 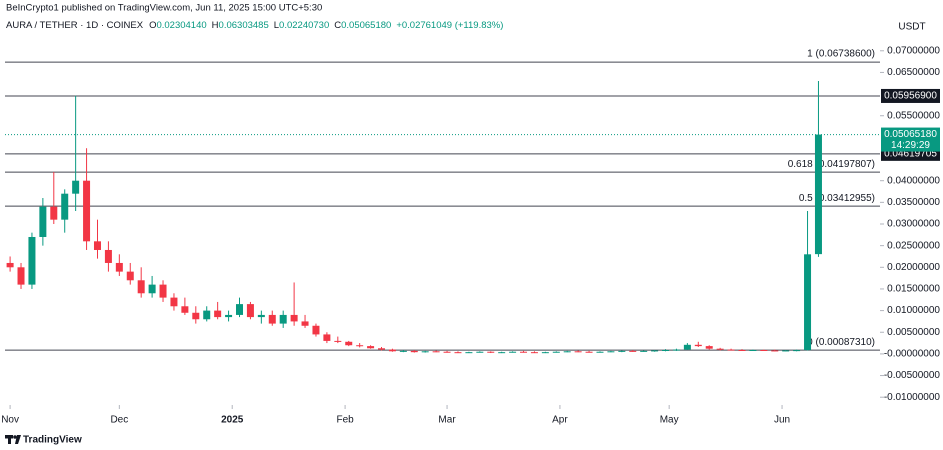 What do you see at coordinates (913, 289) in the screenshot?
I see `y-tick-label: 0.01500000` at bounding box center [913, 289].